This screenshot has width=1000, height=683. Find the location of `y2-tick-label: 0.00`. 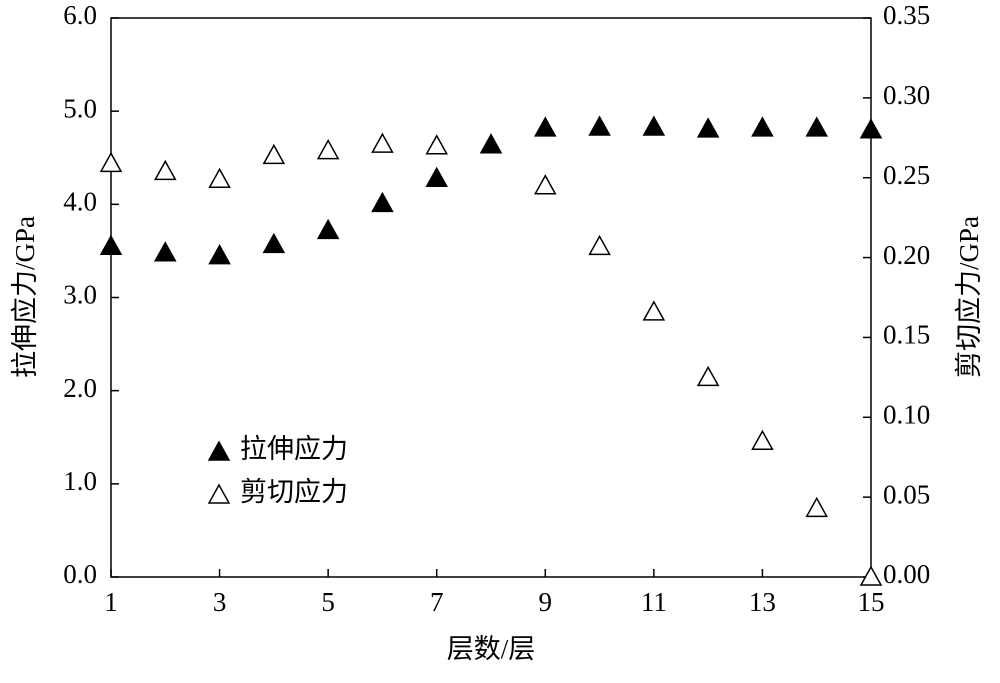

y2-tick-label: 0.00 is located at coordinates (906, 574).